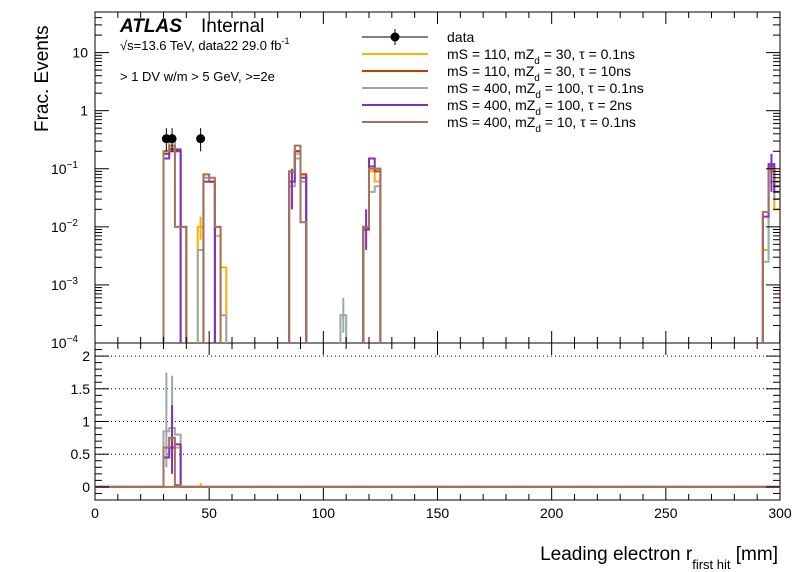 The width and height of the screenshot is (796, 572). I want to click on legend-label-main: data, so click(460, 37).